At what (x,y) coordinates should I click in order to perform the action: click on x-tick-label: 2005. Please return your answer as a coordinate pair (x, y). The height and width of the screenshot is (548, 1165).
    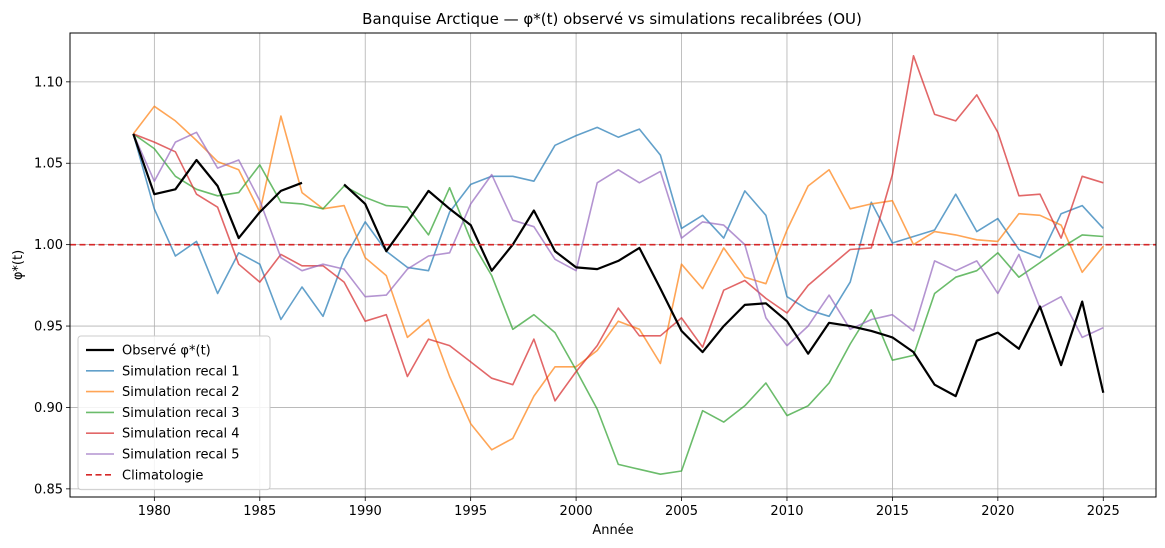
    Looking at the image, I should click on (681, 511).